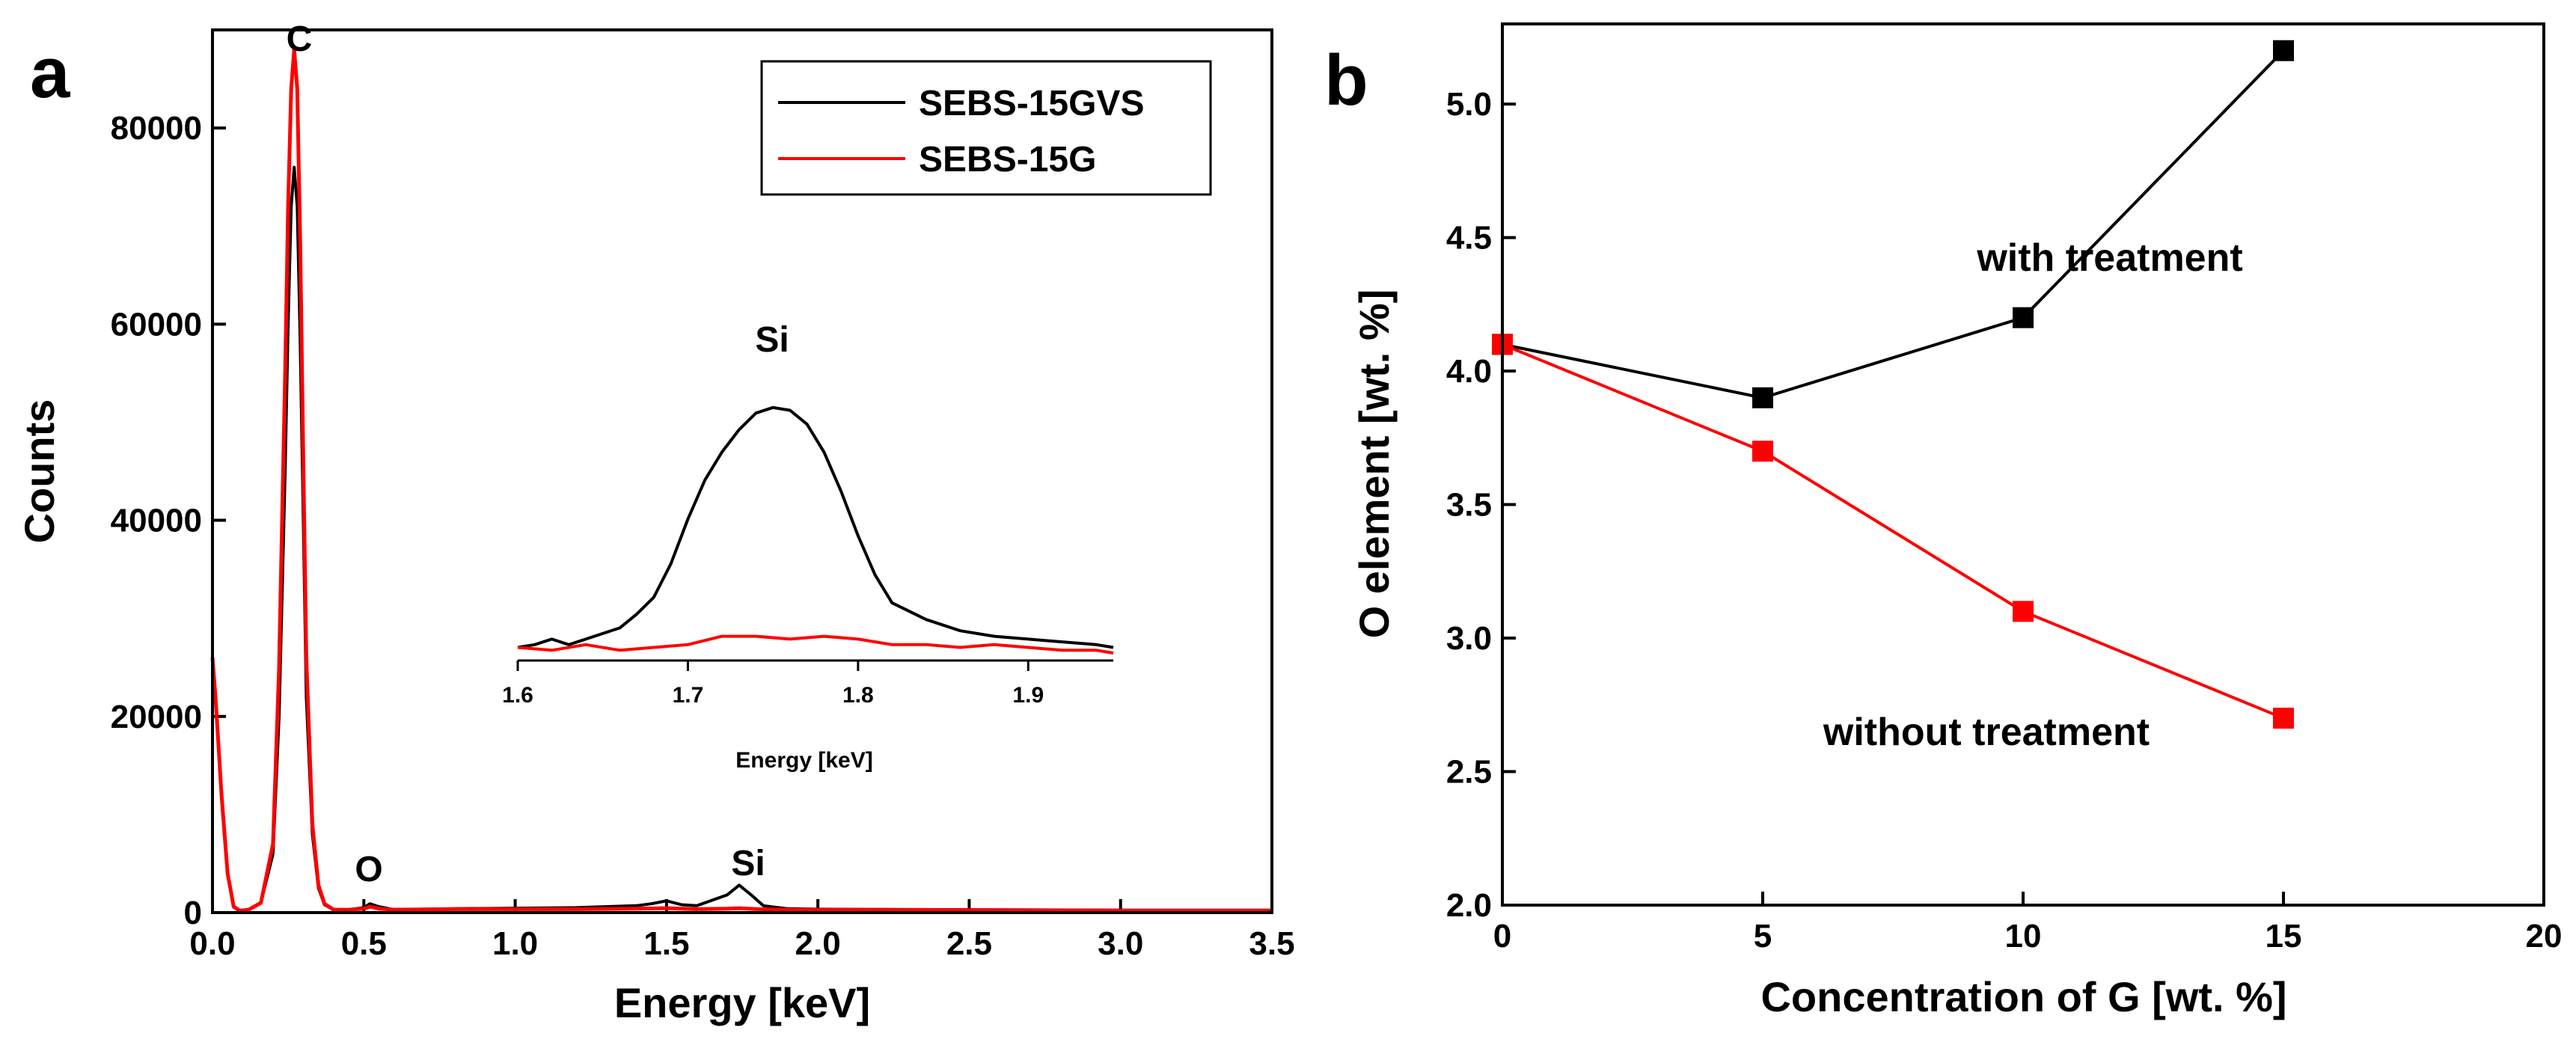 The image size is (2576, 1045). Describe the element at coordinates (2544, 936) in the screenshot. I see `panel-b-x-tick-label: 20` at that location.